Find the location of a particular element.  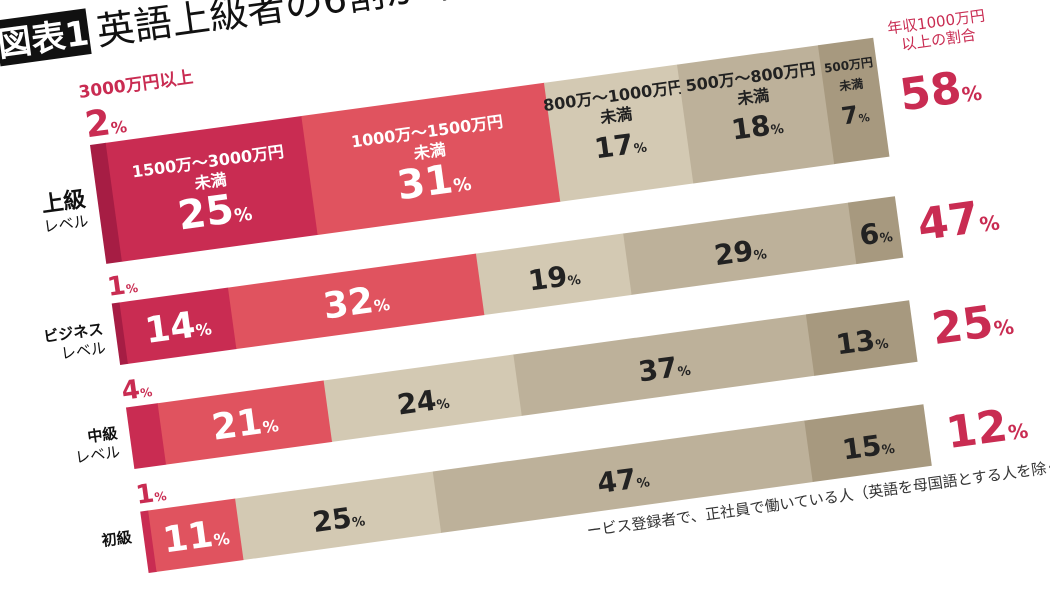

category-label: 500万円 is located at coordinates (848, 65).